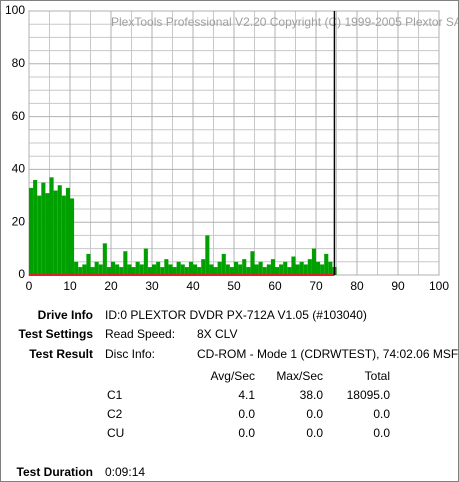 This screenshot has width=459, height=482. I want to click on x-tick-label: 60, so click(275, 286).